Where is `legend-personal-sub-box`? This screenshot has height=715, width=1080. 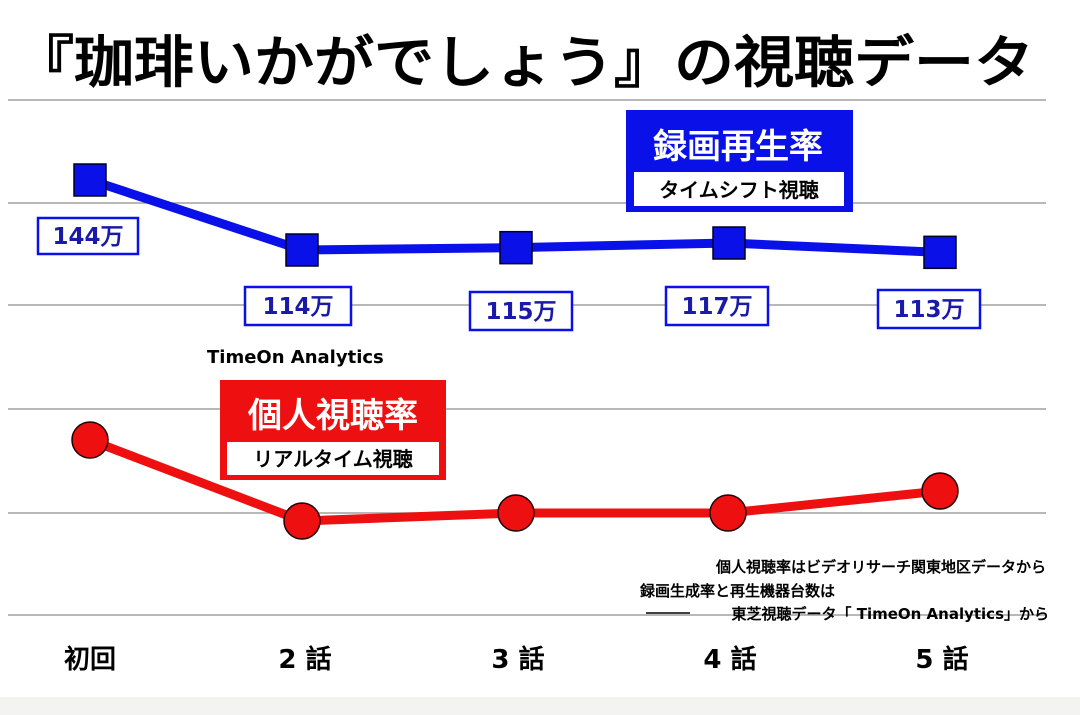 legend-personal-sub-box is located at coordinates (333, 458).